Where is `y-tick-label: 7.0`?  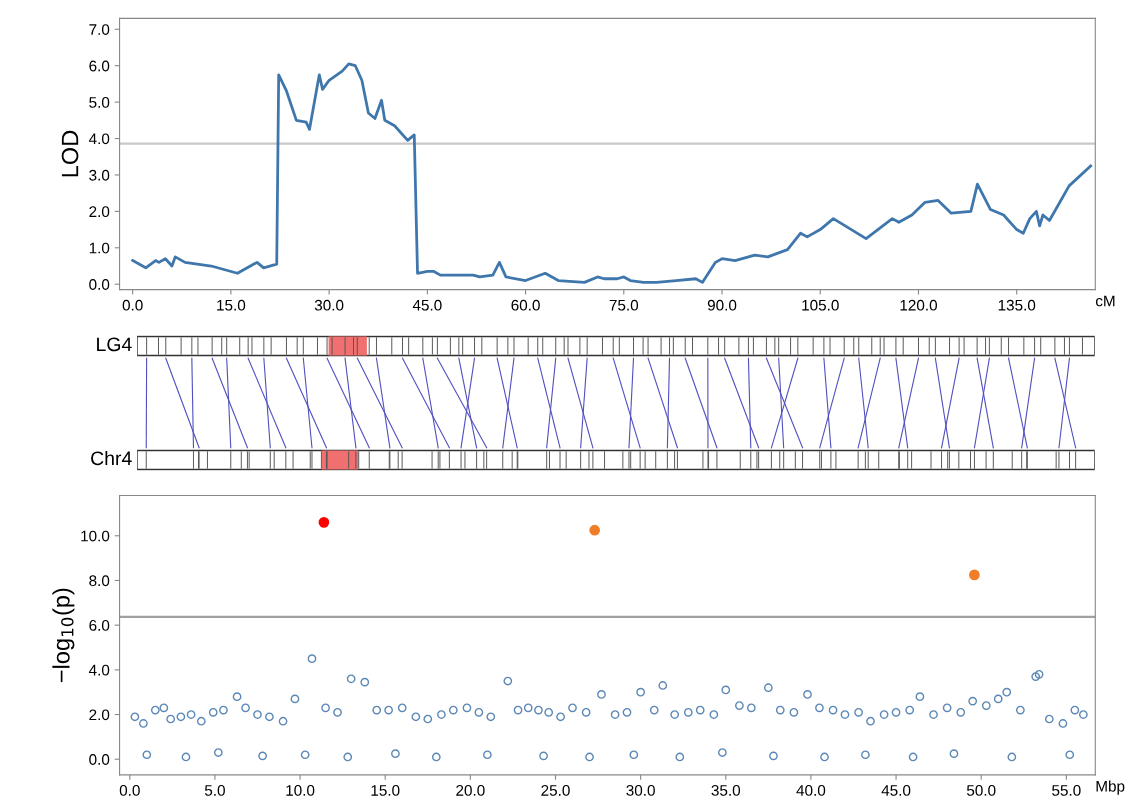
y-tick-label: 7.0 is located at coordinates (99, 29).